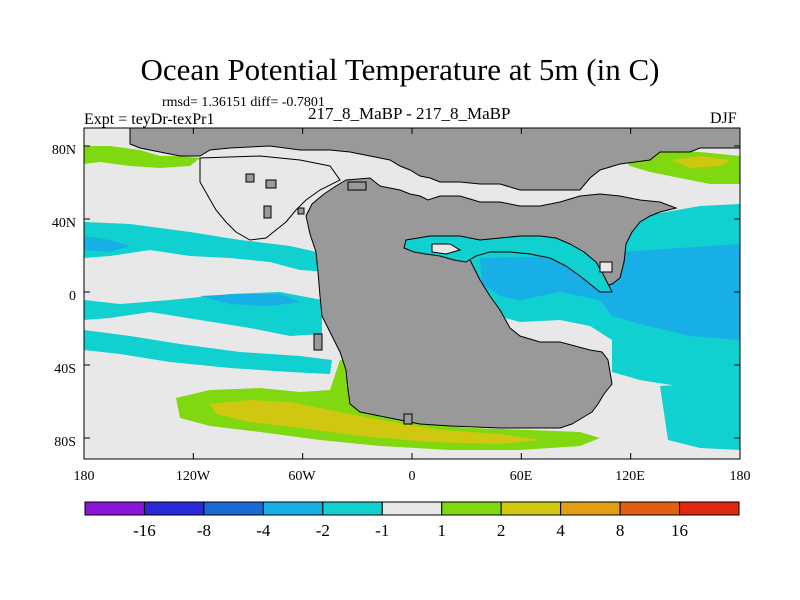 This screenshot has height=600, width=800. I want to click on colorbar-label: -8, so click(204, 530).